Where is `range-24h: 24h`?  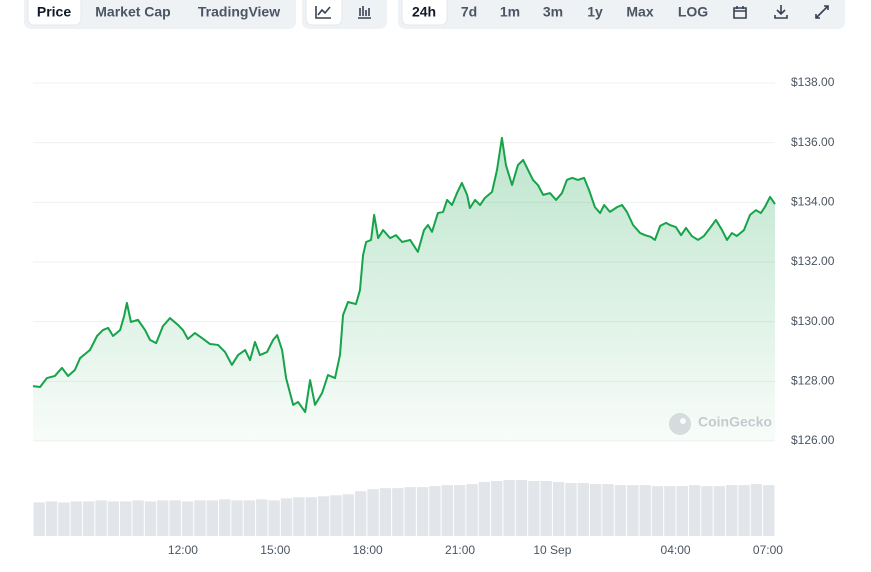
range-24h: 24h is located at coordinates (424, 12).